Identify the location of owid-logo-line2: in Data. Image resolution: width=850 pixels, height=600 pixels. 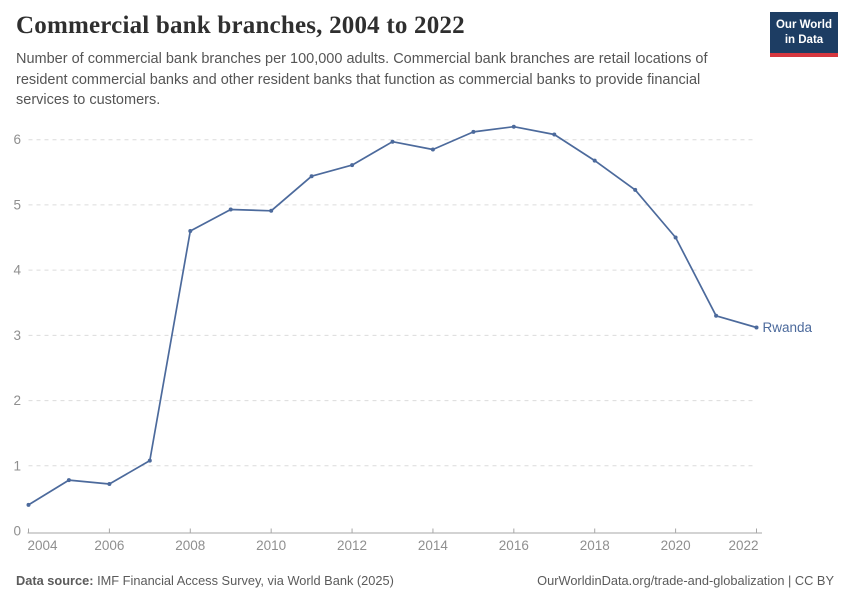
(804, 39).